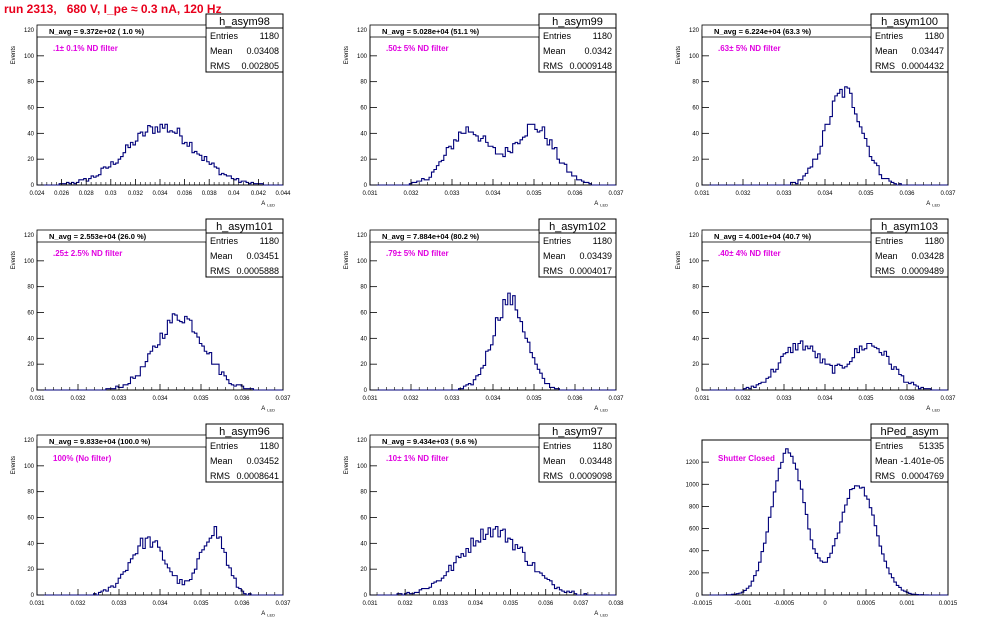  What do you see at coordinates (749, 48) in the screenshot?
I see `filter-annotation: .63± 5% ND filter` at bounding box center [749, 48].